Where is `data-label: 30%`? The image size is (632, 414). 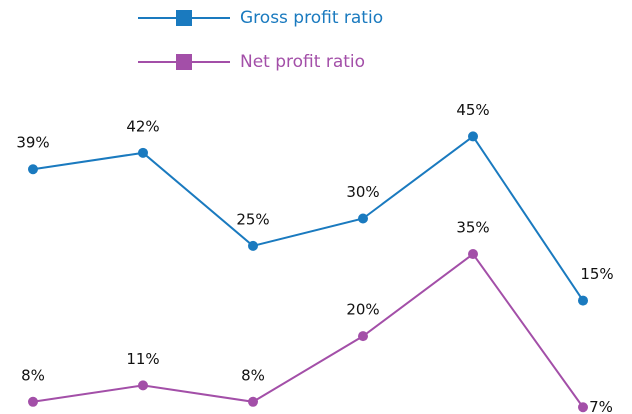
data-label: 30% is located at coordinates (362, 192).